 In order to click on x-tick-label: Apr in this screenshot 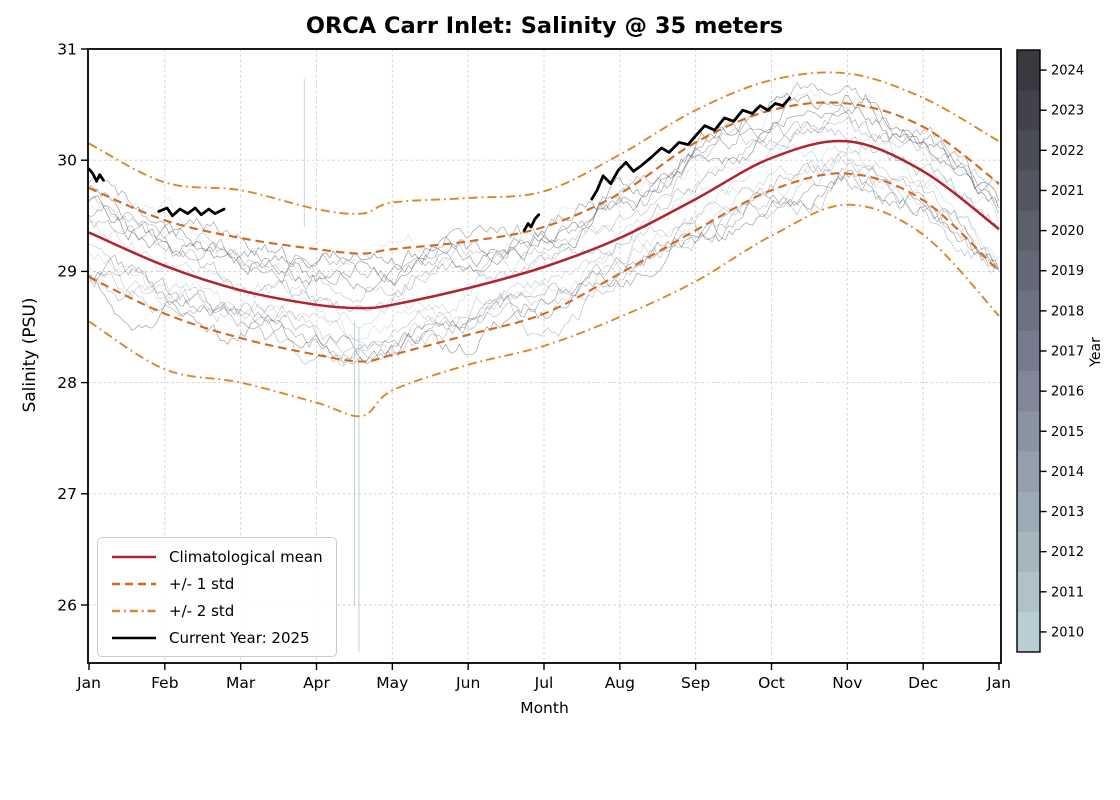, I will do `click(316, 683)`.